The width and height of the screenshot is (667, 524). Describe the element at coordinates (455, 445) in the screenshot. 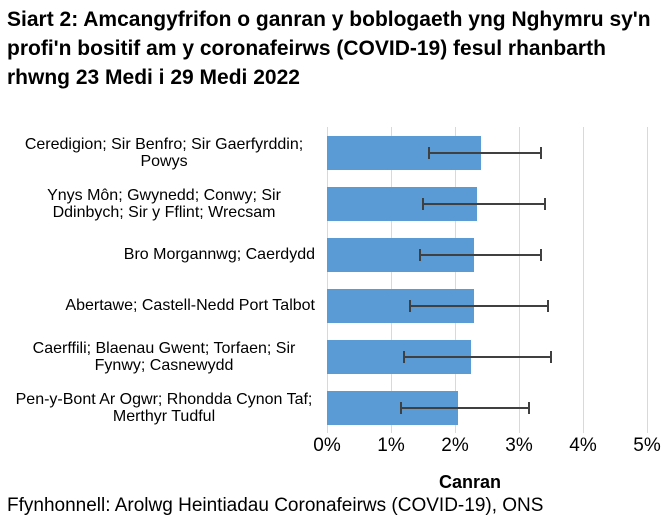

I see `x-axis-tick-label: 2%` at that location.